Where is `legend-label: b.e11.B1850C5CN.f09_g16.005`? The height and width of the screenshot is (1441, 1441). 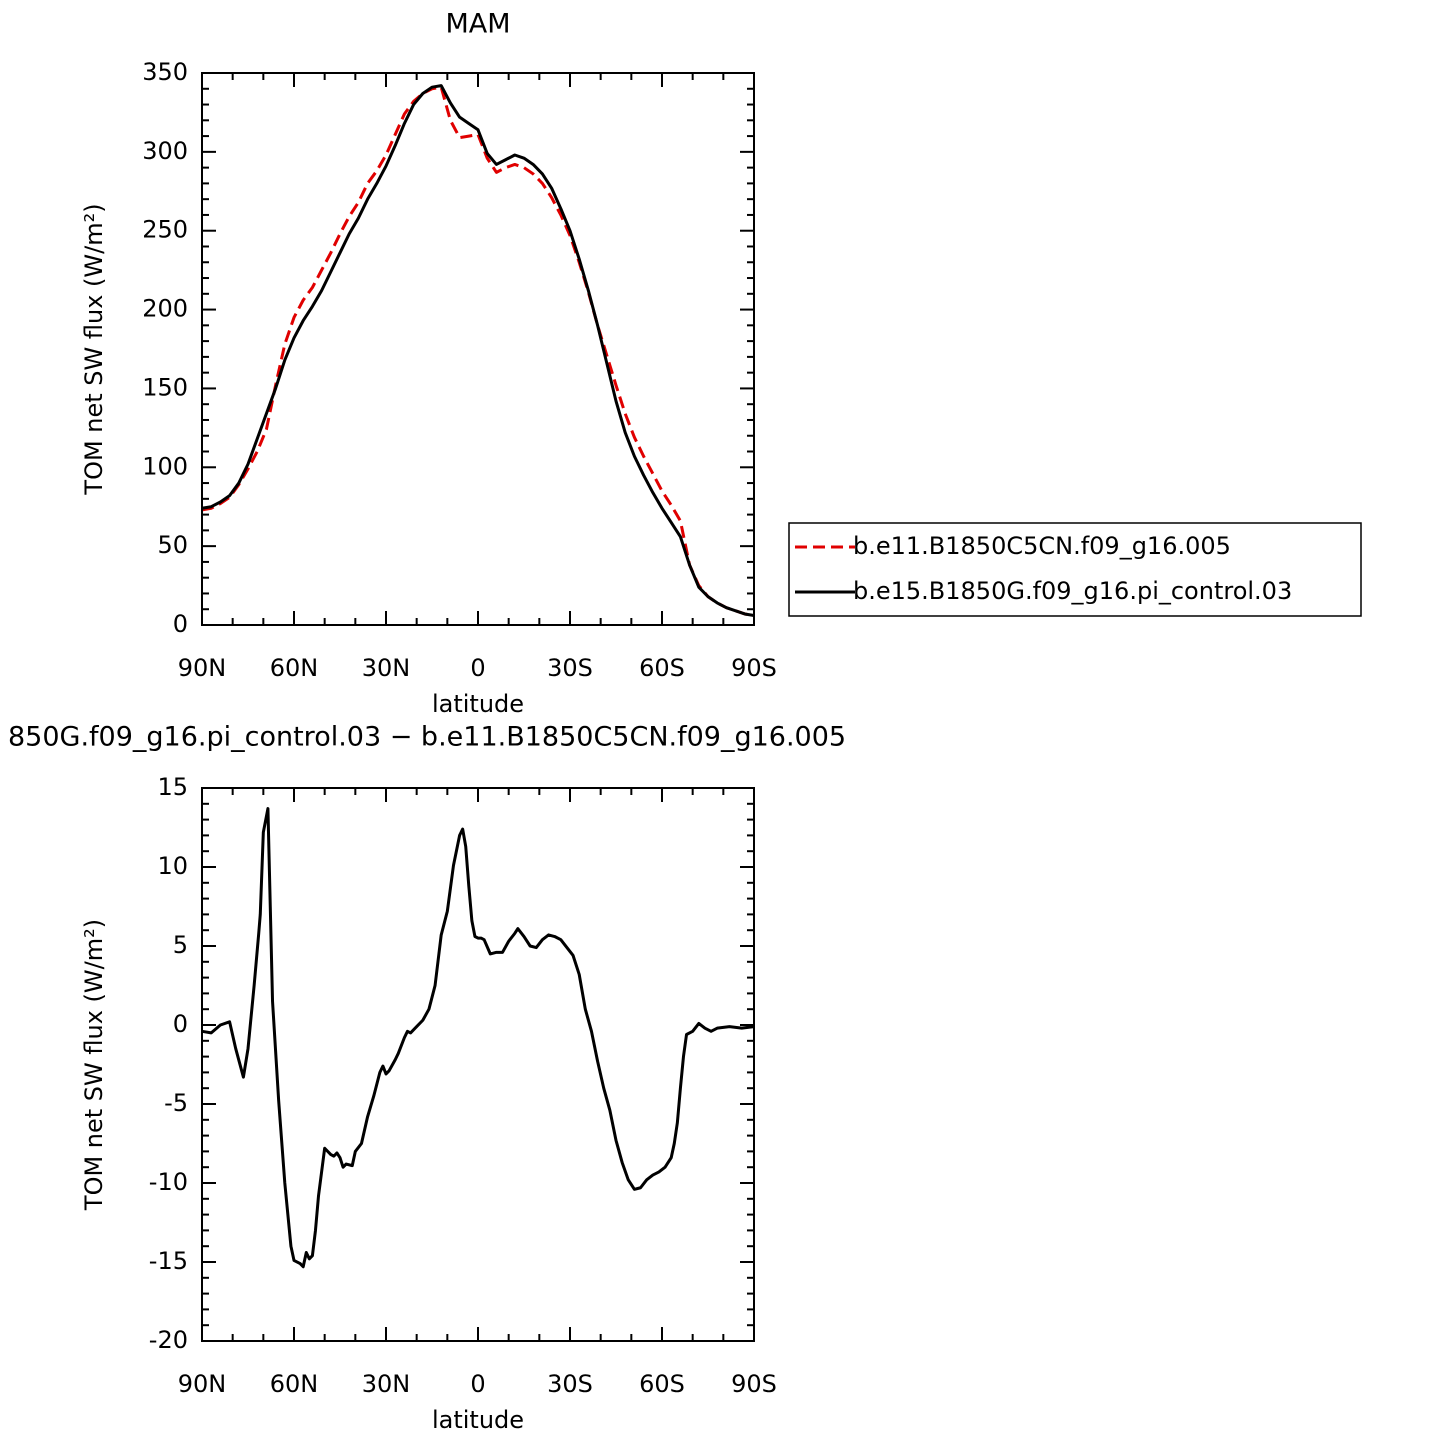 legend-label: b.e11.B1850C5CN.f09_g16.005 is located at coordinates (1042, 546).